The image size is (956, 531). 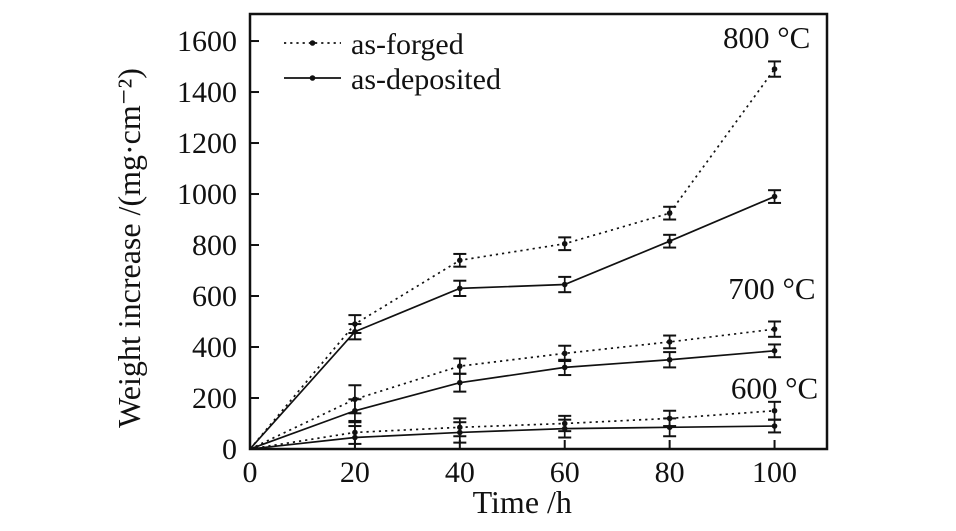 I want to click on x-axis-tick-label: 80, so click(x=670, y=472).